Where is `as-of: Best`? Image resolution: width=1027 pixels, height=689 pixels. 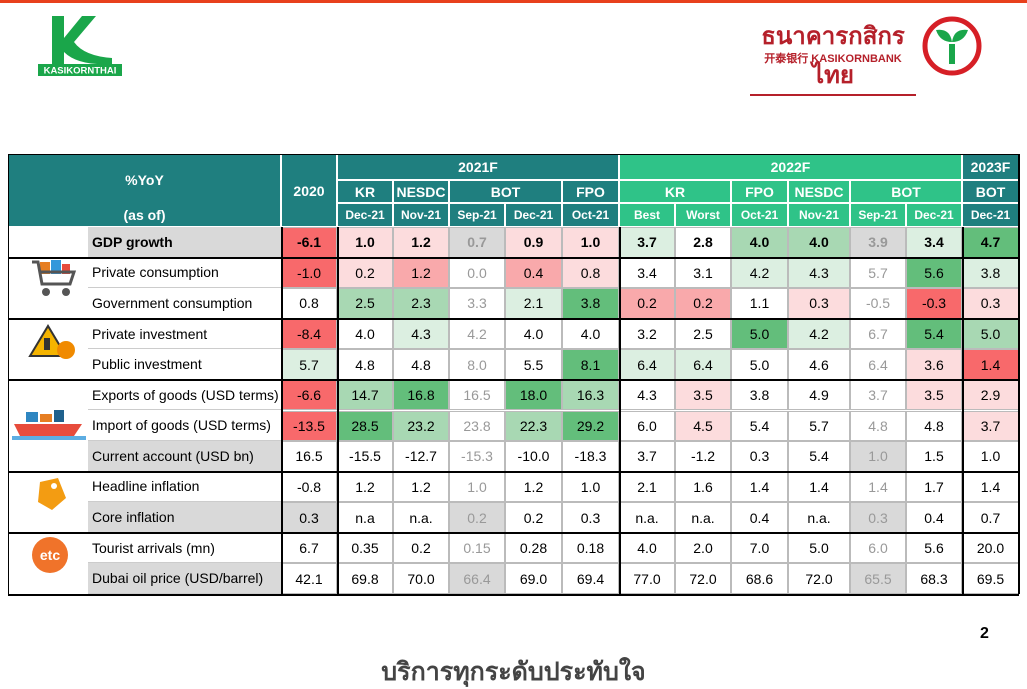
as-of: Best is located at coordinates (647, 215).